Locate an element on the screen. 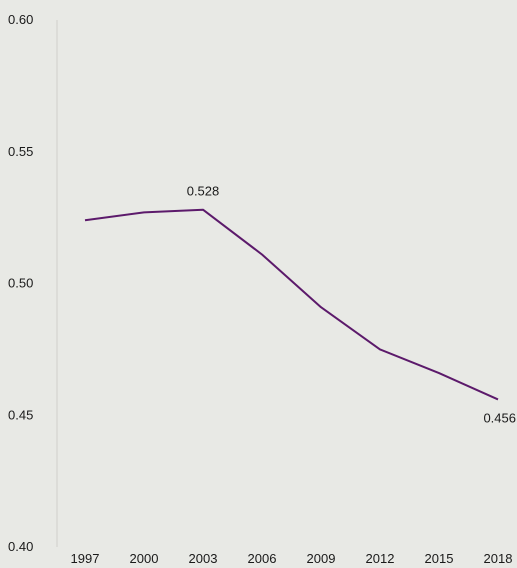 The image size is (517, 568). x-tick-label: 2003 is located at coordinates (203, 558).